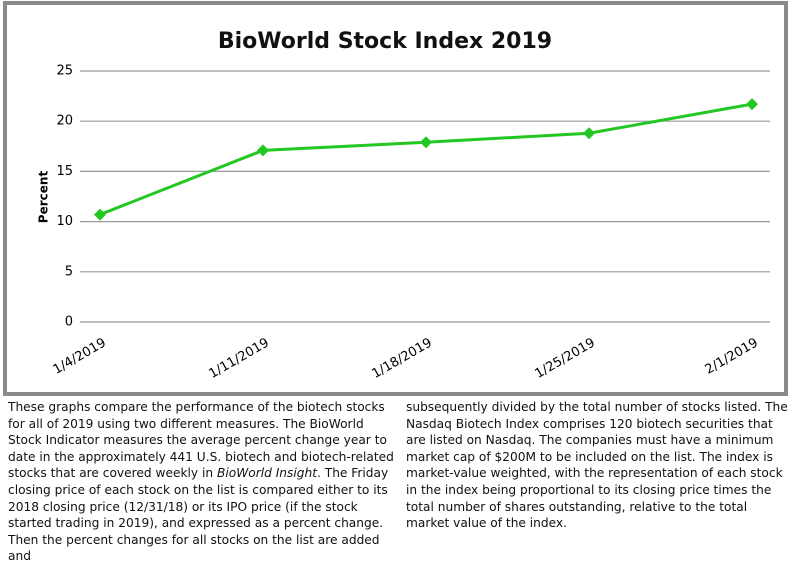  What do you see at coordinates (69, 271) in the screenshot?
I see `y-tick-label: 5` at bounding box center [69, 271].